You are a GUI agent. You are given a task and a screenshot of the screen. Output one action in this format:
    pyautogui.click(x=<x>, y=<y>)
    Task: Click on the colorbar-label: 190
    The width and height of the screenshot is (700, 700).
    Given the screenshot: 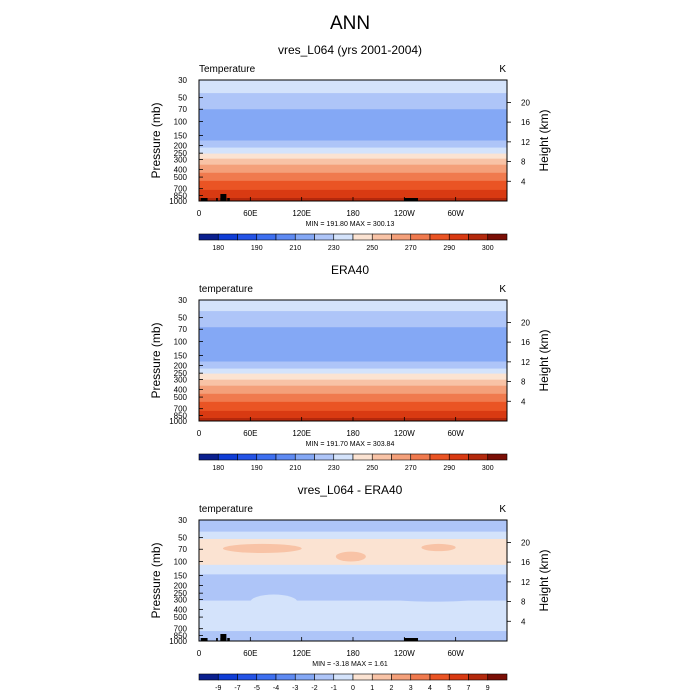 What is the action you would take?
    pyautogui.click(x=257, y=468)
    